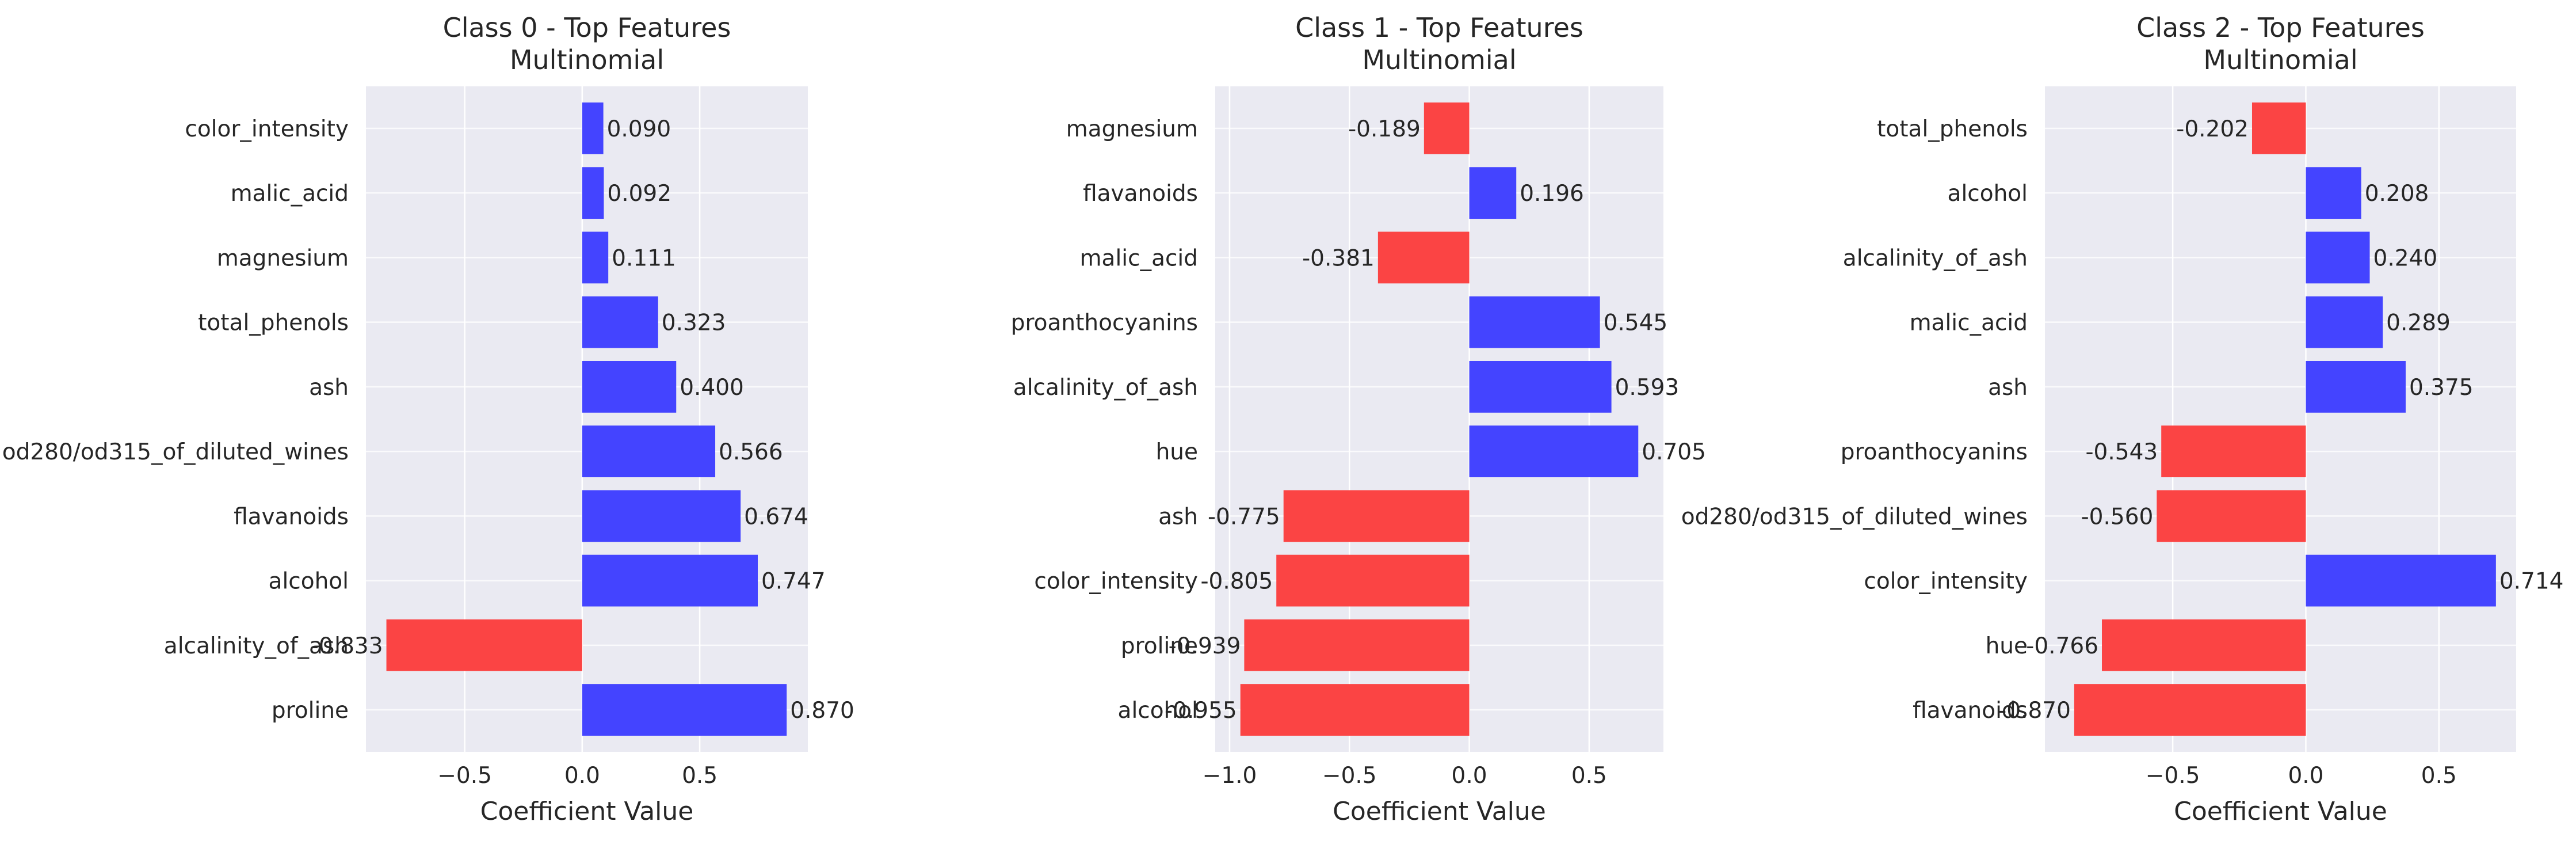  What do you see at coordinates (2007, 646) in the screenshot?
I see `category-label: hue` at bounding box center [2007, 646].